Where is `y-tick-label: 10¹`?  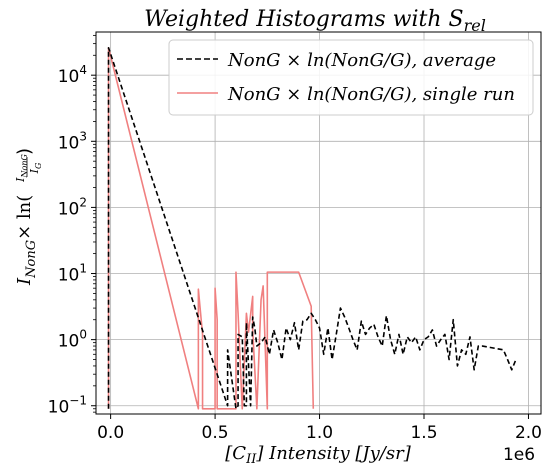 y-tick-label: 10¹ is located at coordinates (72, 274).